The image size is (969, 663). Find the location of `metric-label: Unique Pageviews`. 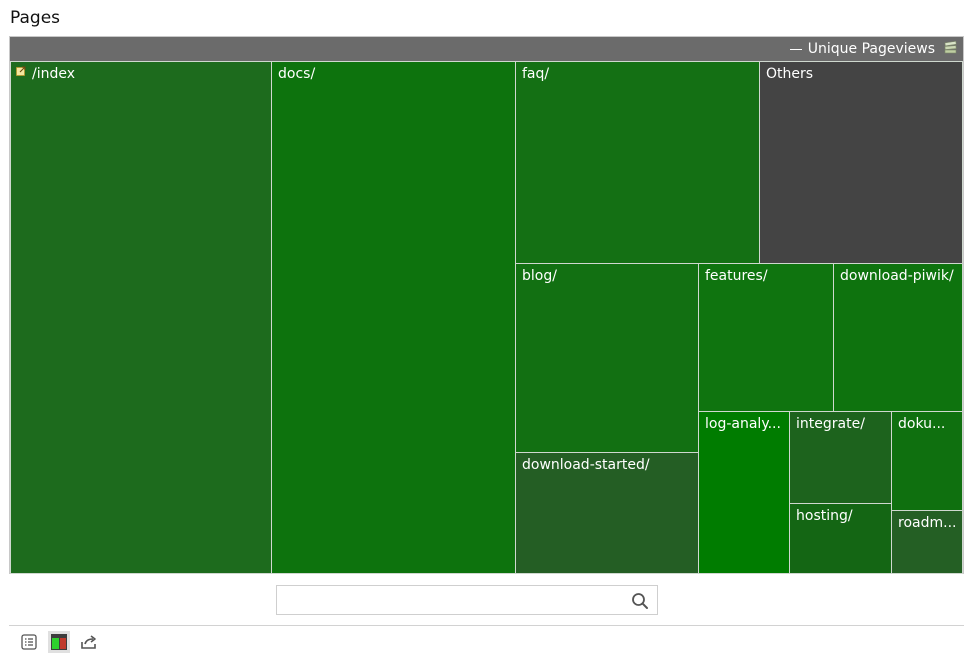

metric-label: Unique Pageviews is located at coordinates (871, 49).